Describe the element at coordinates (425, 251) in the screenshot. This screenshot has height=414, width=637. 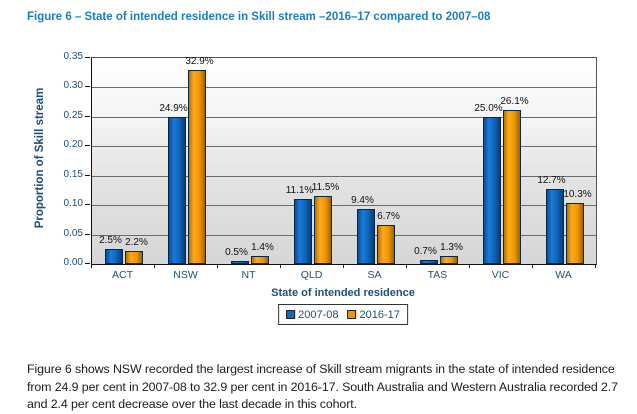
I see `bar-value-label-2007-08-tas: 0.7%` at that location.